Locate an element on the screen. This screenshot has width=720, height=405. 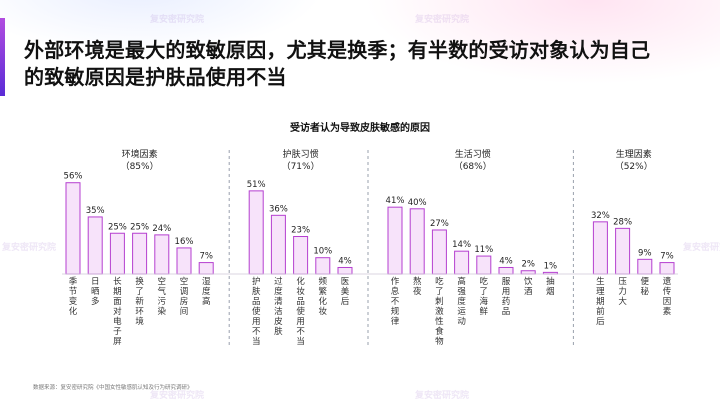
headline-line-2: 的致敏原因是护肤品使用不当 is located at coordinates (155, 77).